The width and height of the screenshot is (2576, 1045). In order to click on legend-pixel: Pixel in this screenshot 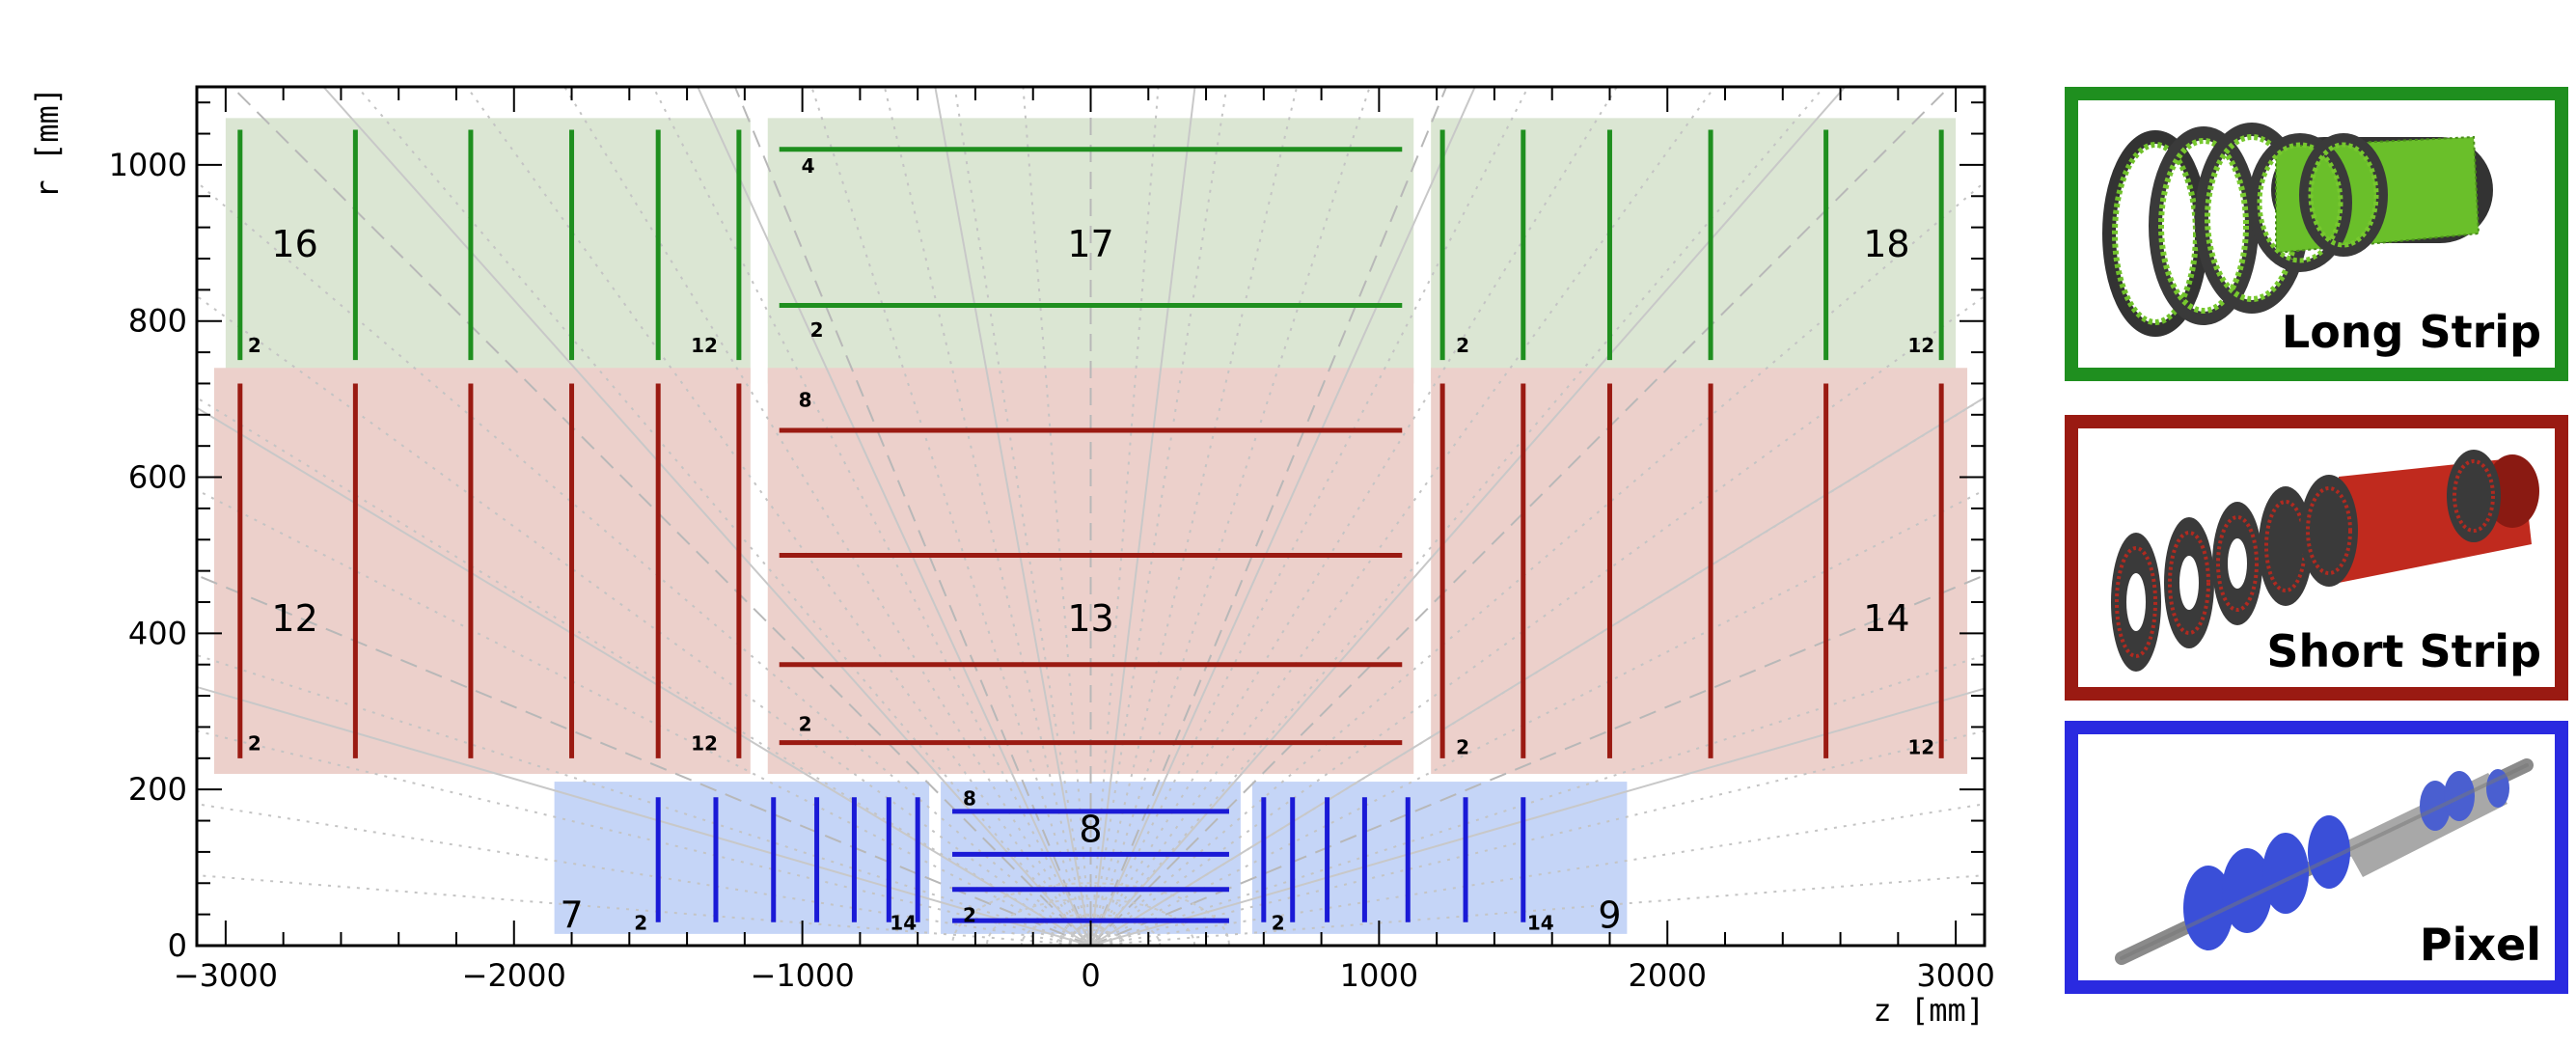, I will do `click(2316, 858)`.